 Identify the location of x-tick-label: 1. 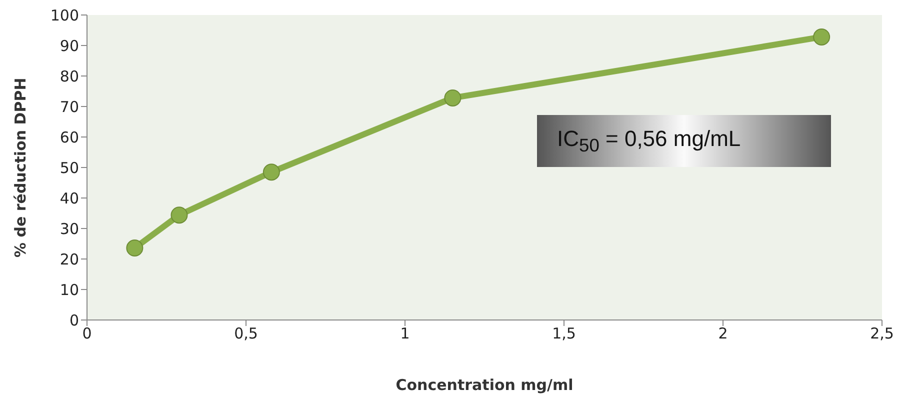
(405, 333).